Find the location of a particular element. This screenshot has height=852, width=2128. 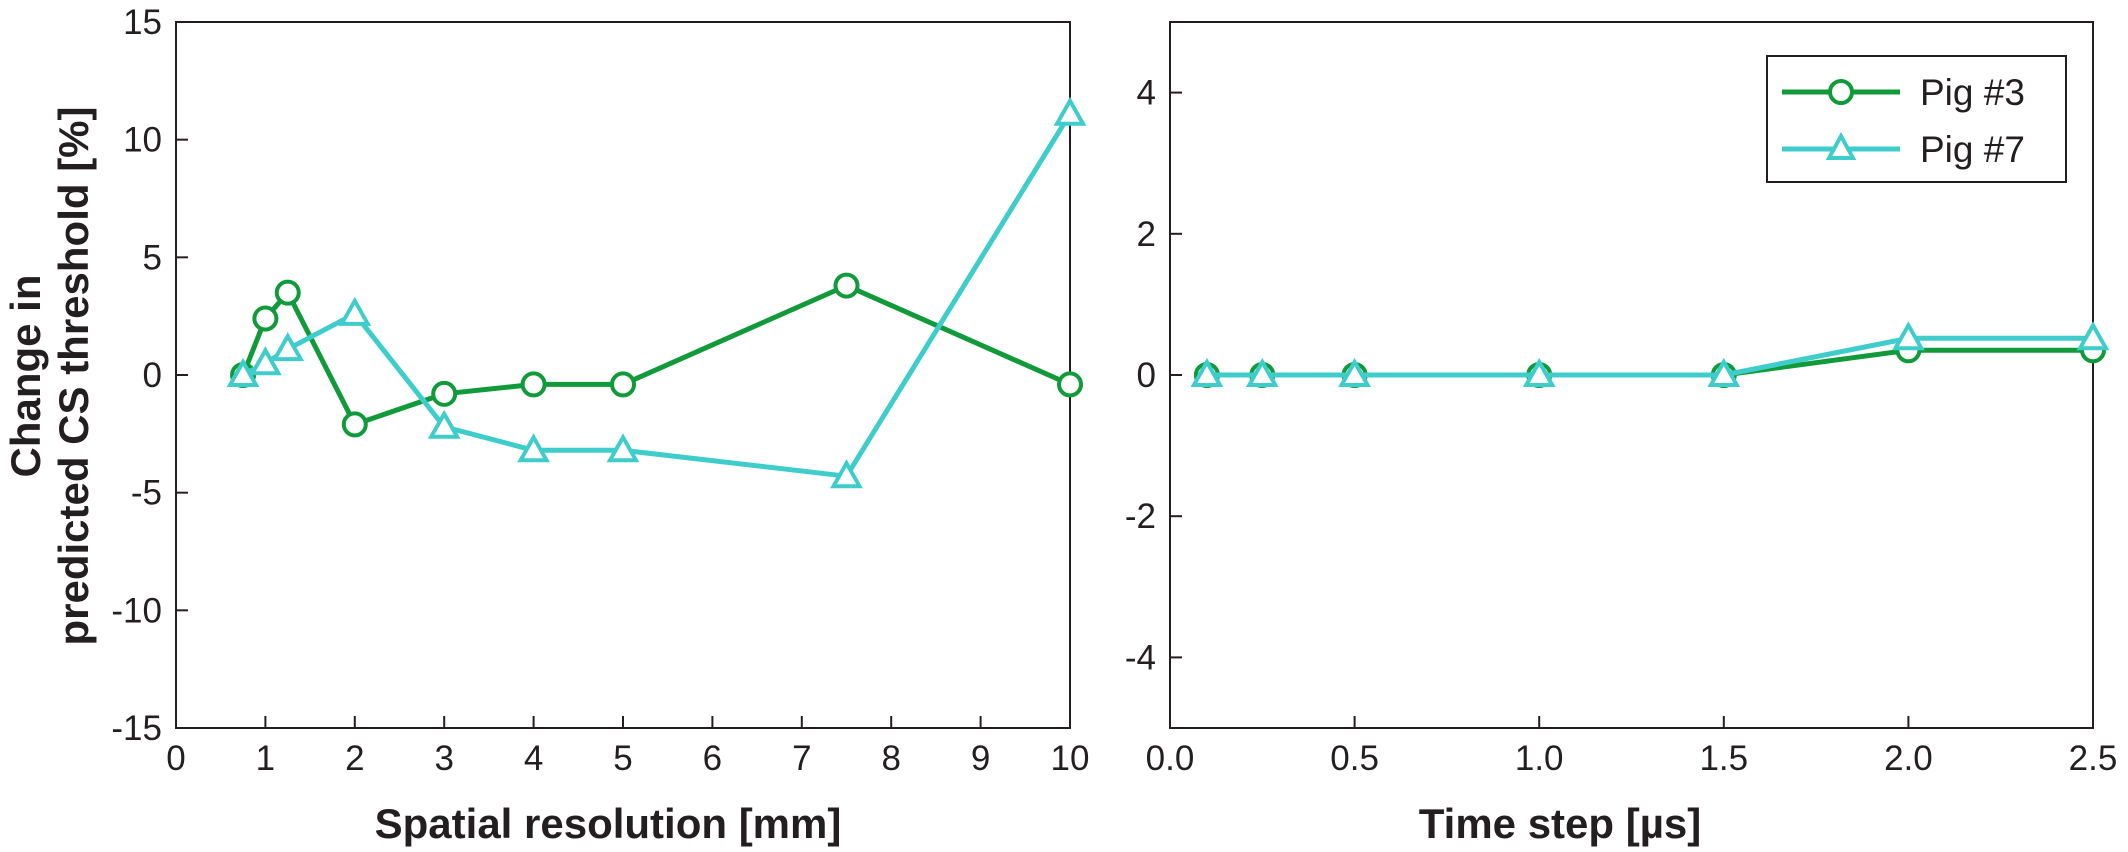

series-line-pig7 is located at coordinates (1649, 356).